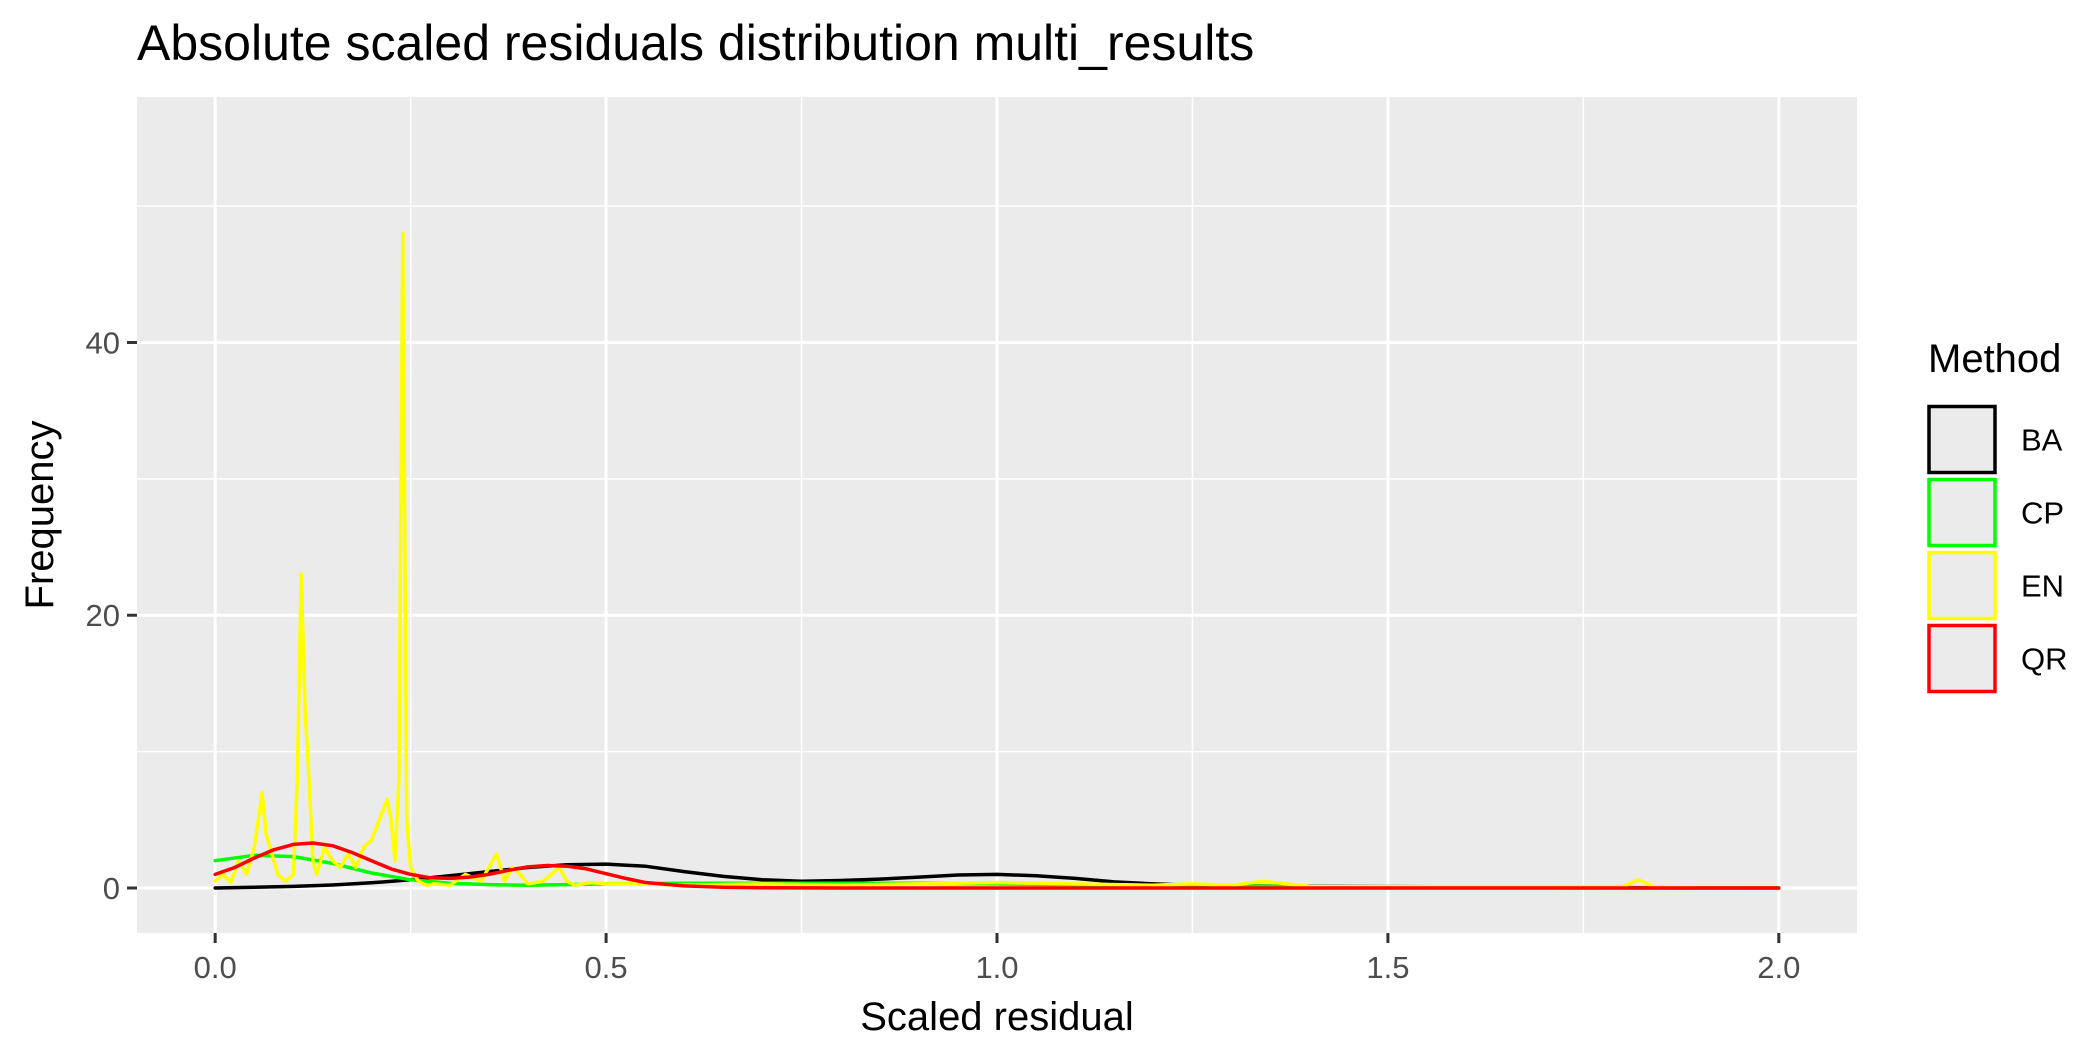 The width and height of the screenshot is (2100, 1050). Describe the element at coordinates (2042, 513) in the screenshot. I see `legend-label-cp: CP` at that location.